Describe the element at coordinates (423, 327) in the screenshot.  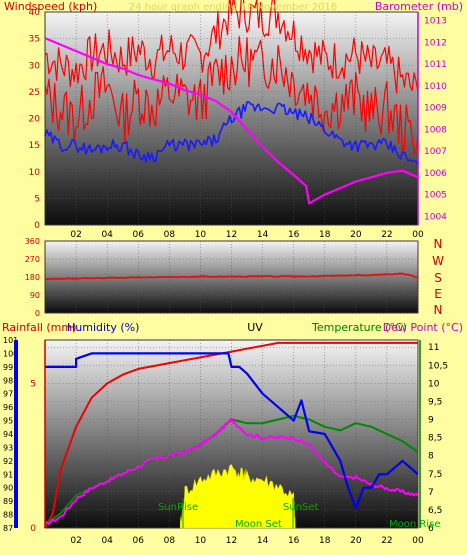
I see `dew-point-axis-title: Dew Point (°C)` at that location.